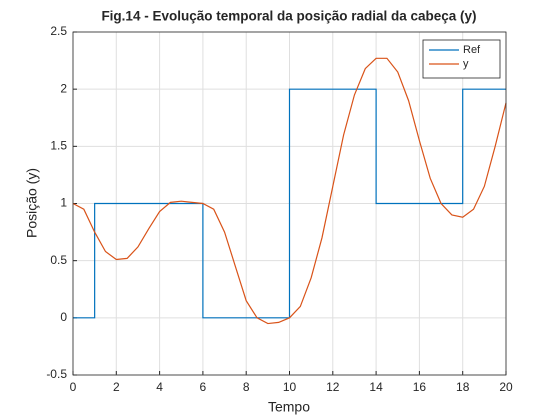  Describe the element at coordinates (58, 260) in the screenshot. I see `y-tick-label: 0.5` at that location.